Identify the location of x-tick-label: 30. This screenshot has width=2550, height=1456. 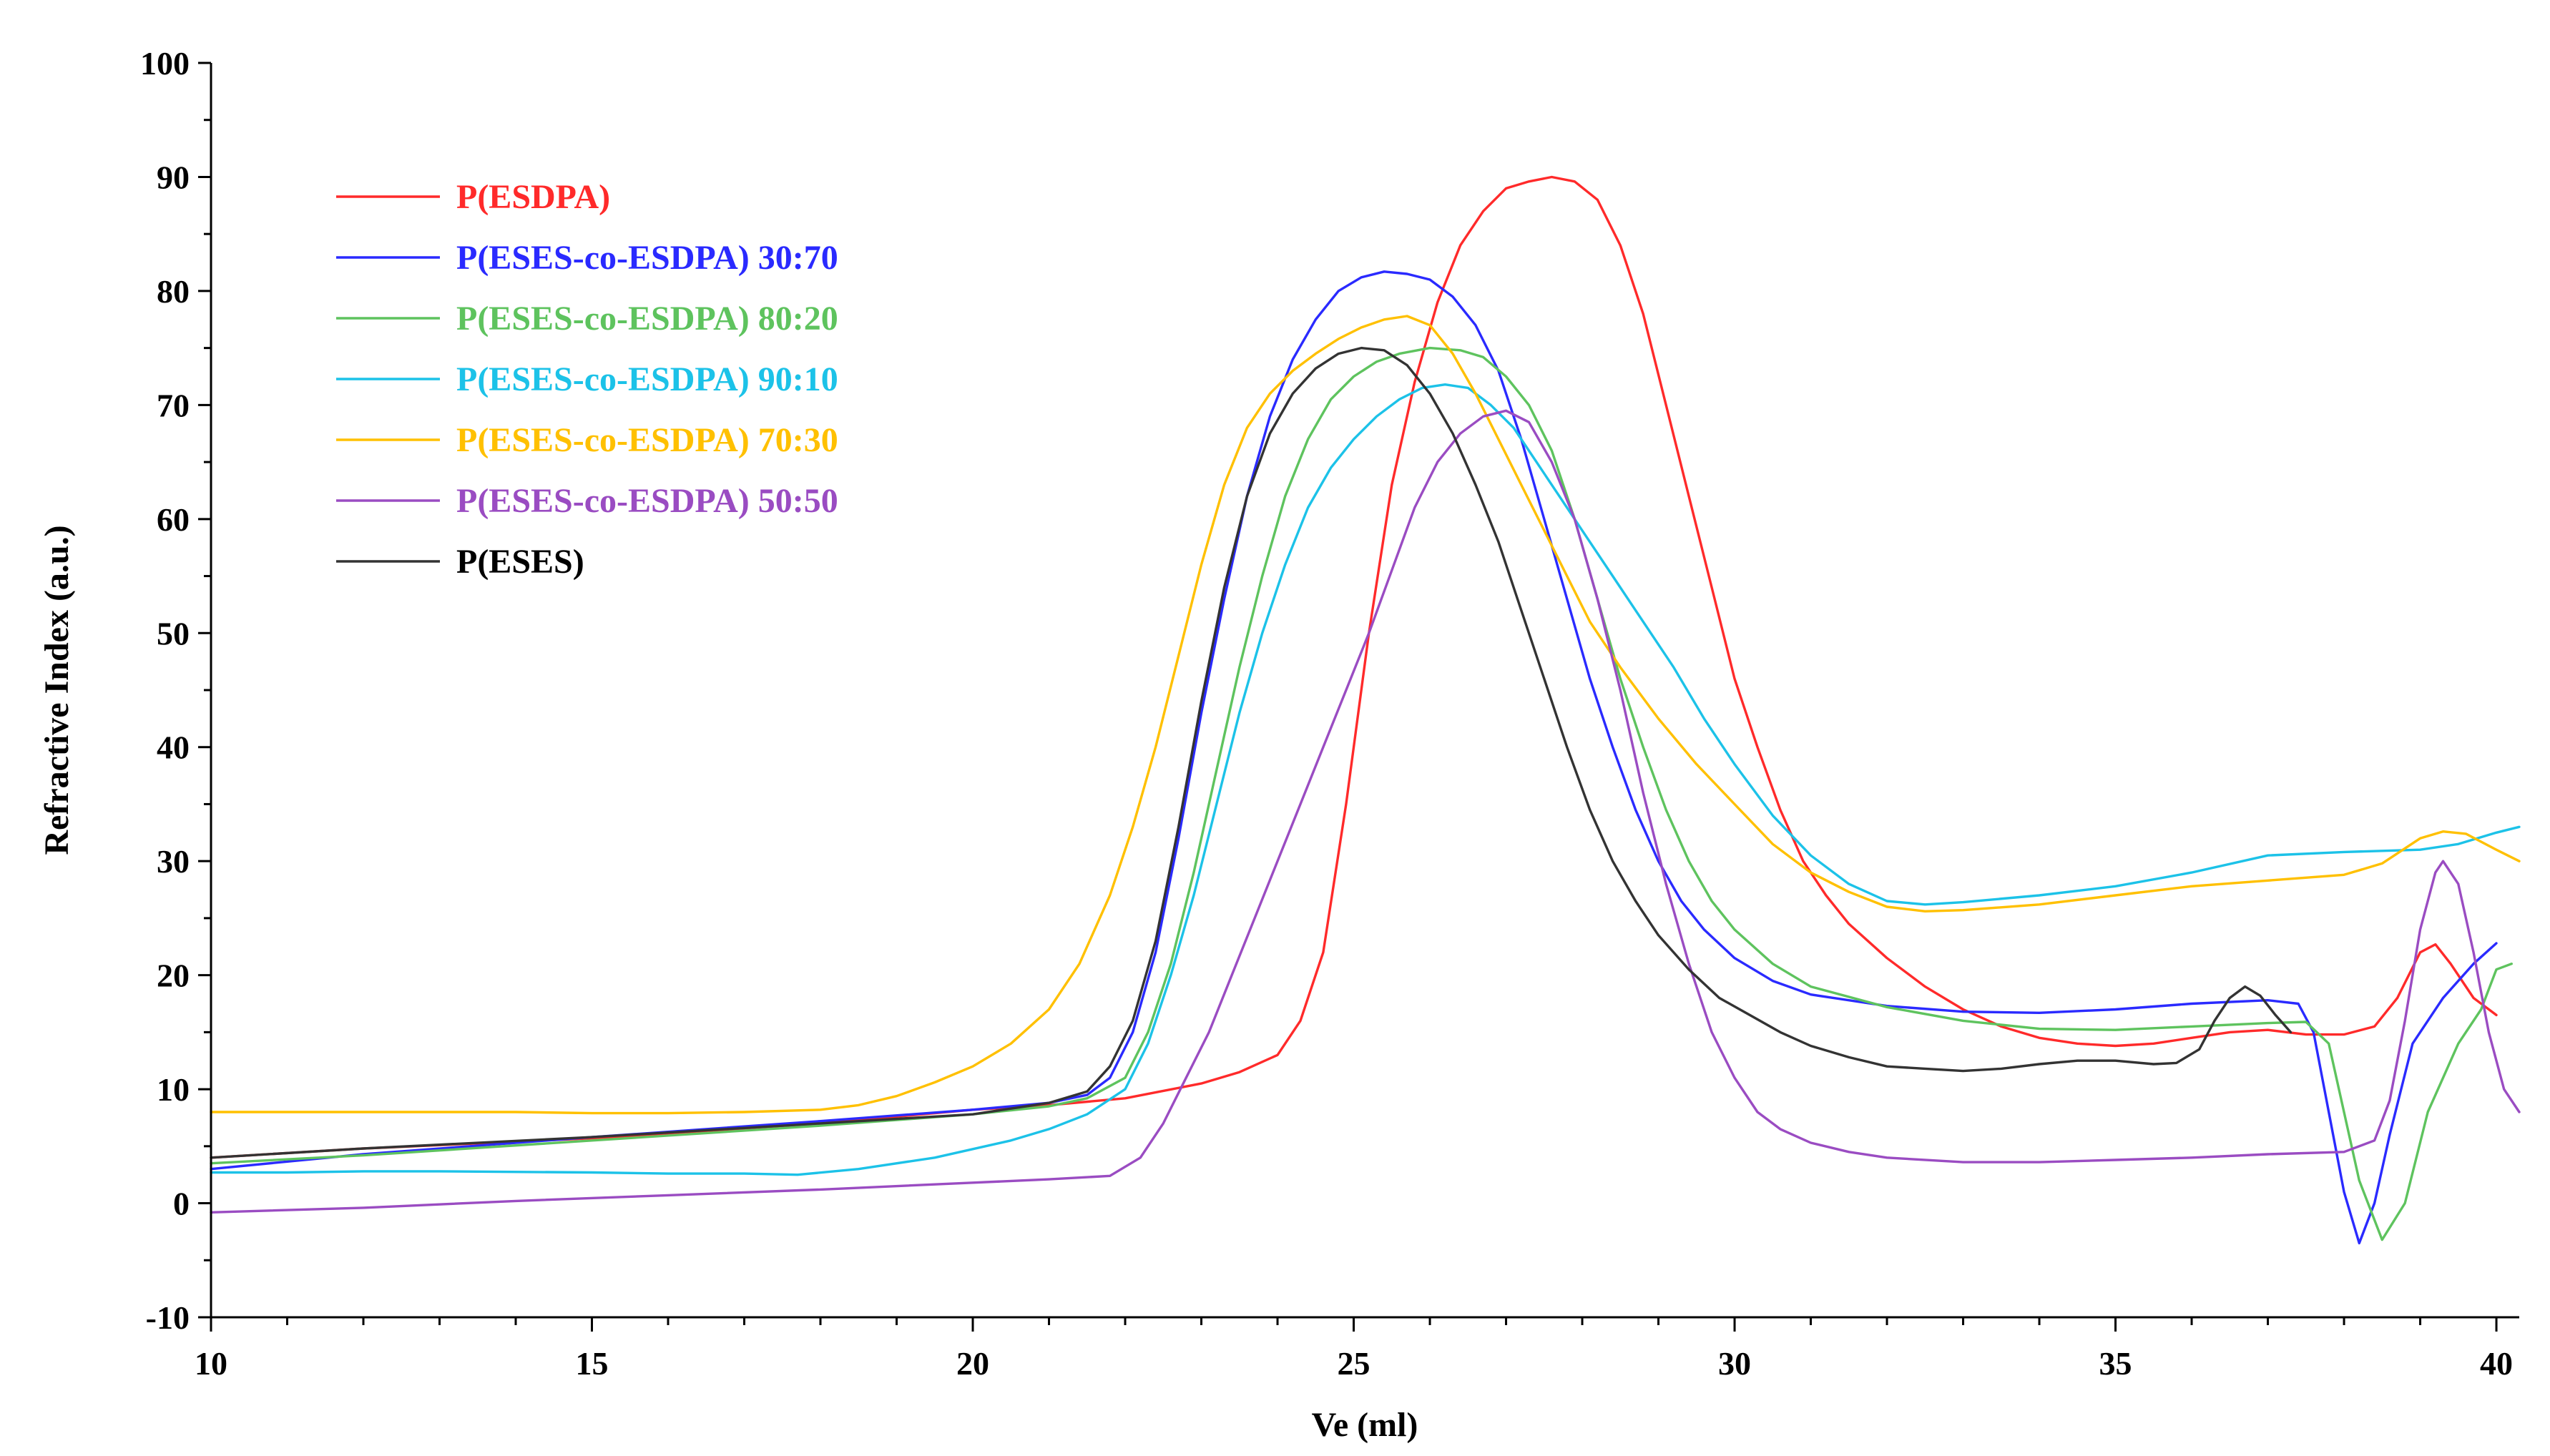
(1734, 1363).